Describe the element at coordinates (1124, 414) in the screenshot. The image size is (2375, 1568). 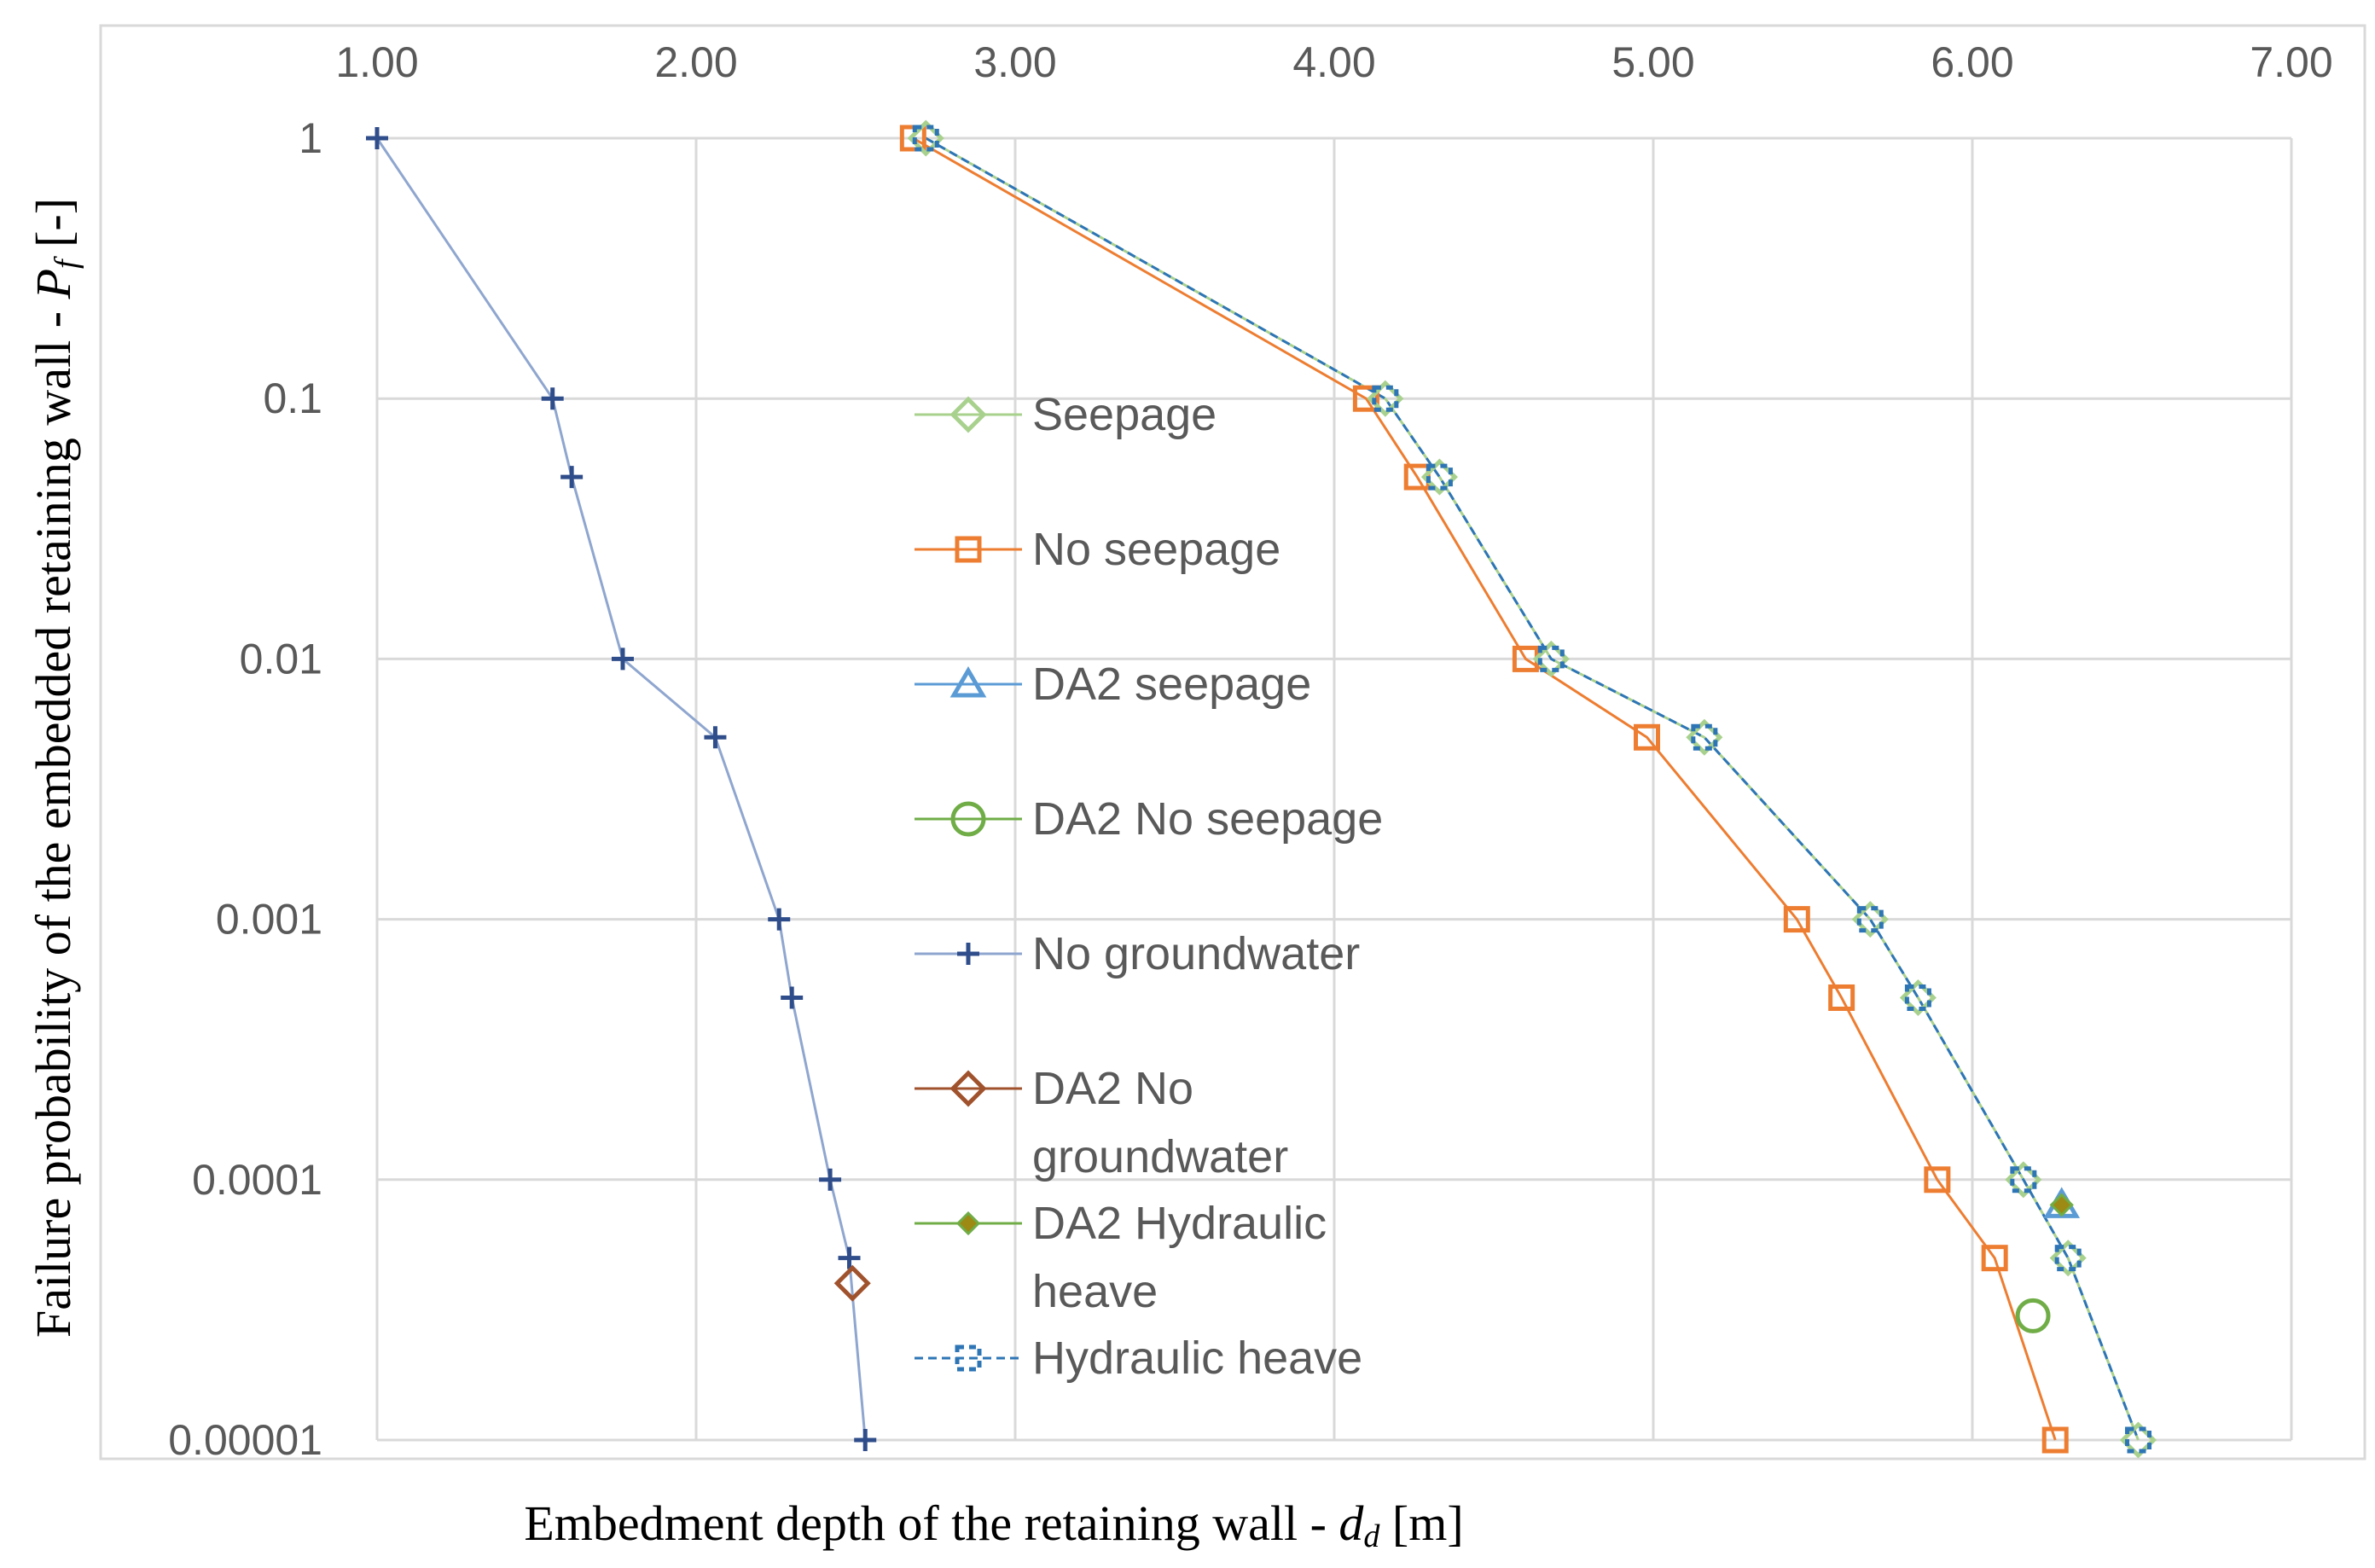
I see `legend-label: Seepage` at that location.